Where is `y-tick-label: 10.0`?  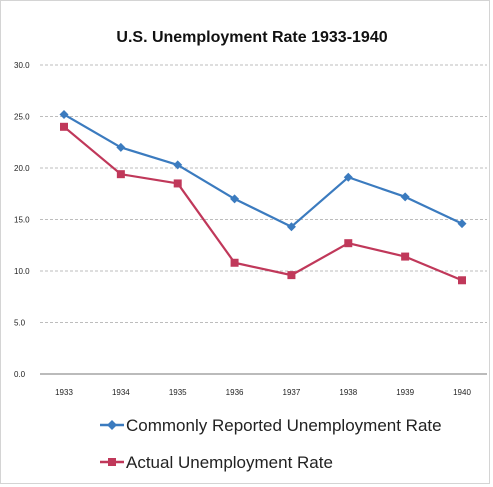 y-tick-label: 10.0 is located at coordinates (22, 271).